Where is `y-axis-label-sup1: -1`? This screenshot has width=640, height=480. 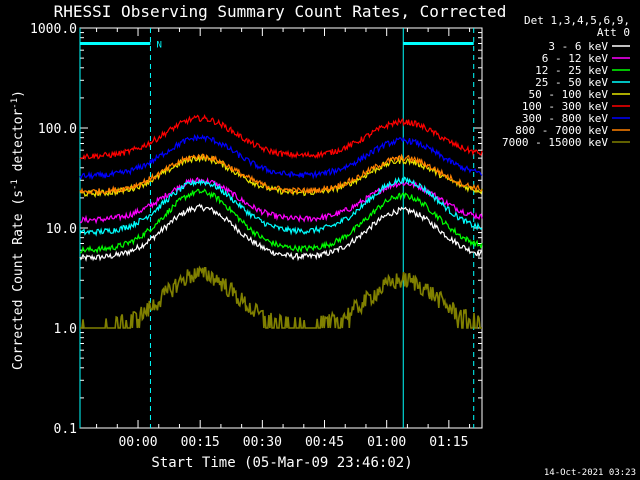
y-axis-label-sup1: -1 is located at coordinates (15, 184).